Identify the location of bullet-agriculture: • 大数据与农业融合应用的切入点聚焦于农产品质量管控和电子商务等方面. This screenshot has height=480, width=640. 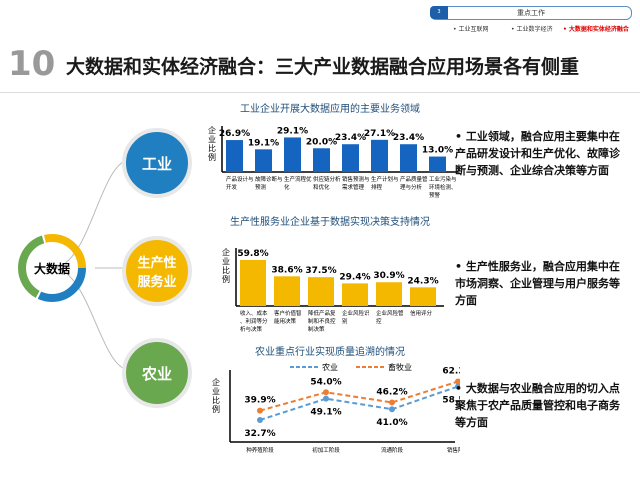
(537, 405).